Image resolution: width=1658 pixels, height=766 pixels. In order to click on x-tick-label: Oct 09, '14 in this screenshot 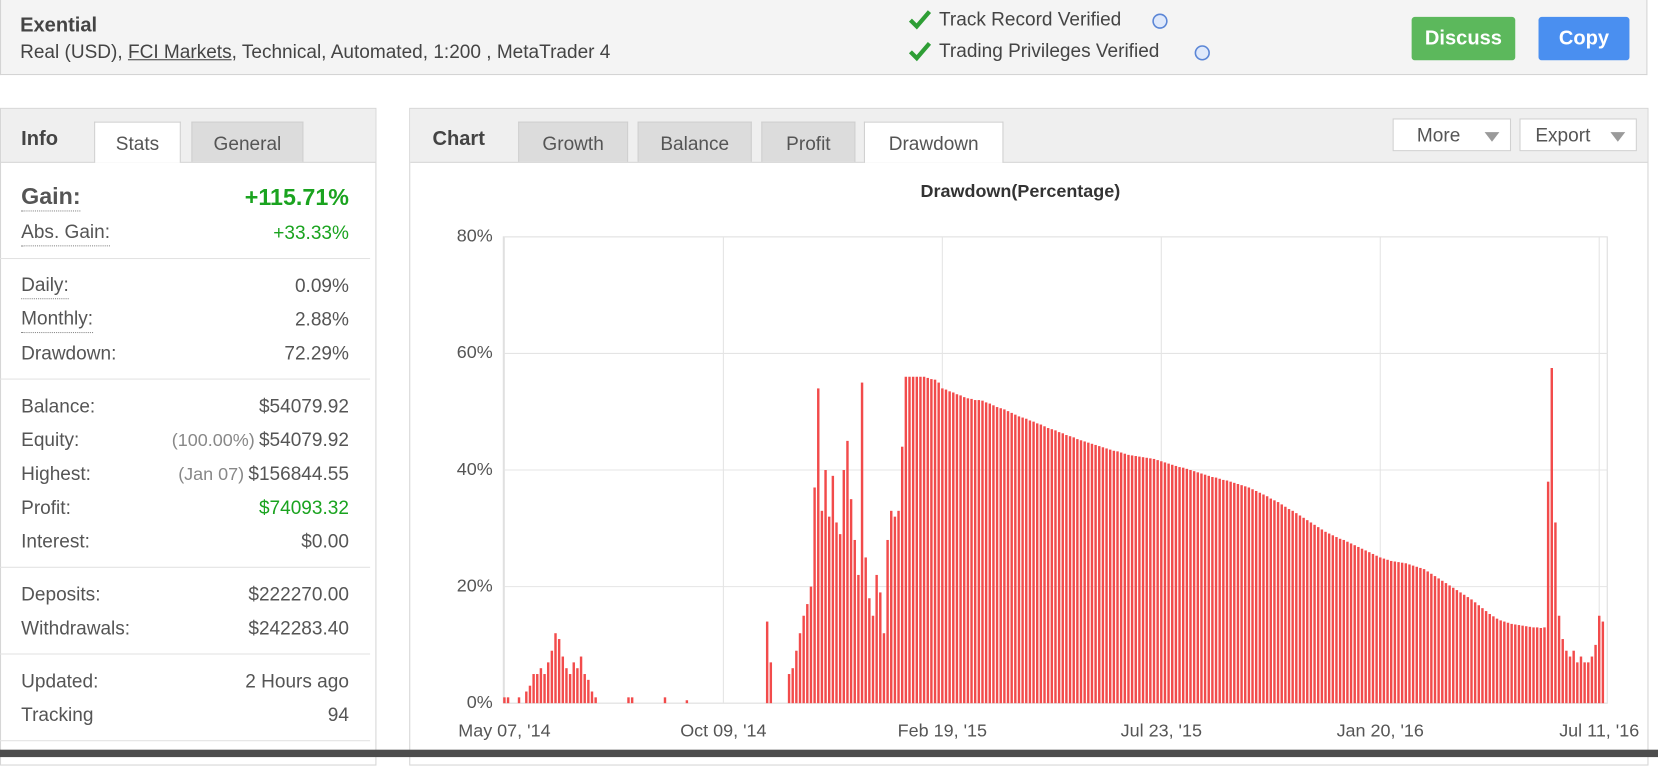, I will do `click(723, 730)`.